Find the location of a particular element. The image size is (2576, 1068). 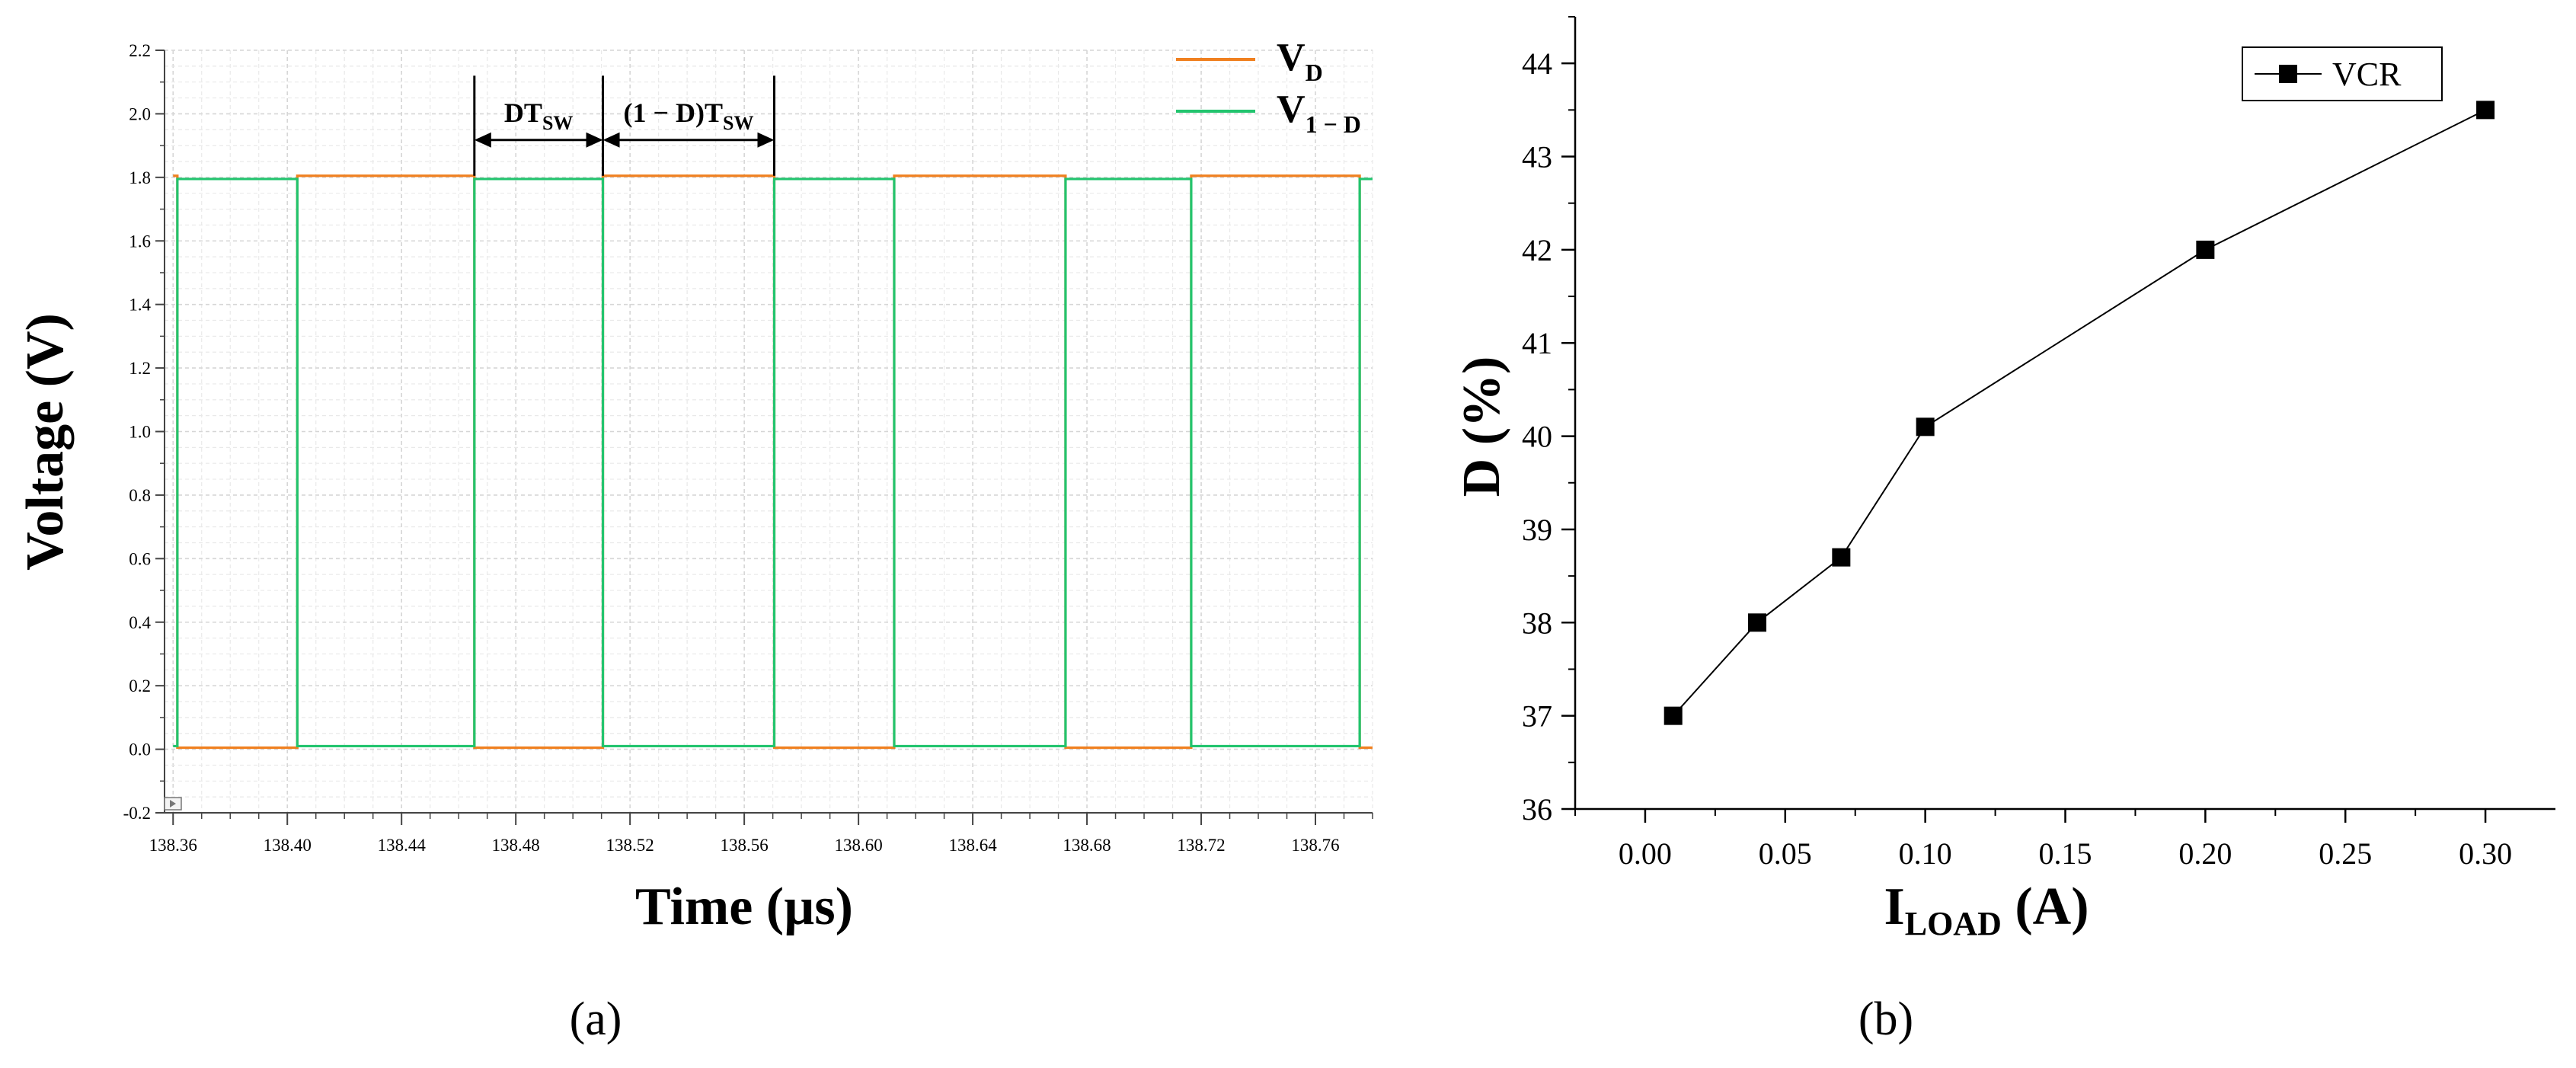

x-tick-label: 138.56 is located at coordinates (745, 845).